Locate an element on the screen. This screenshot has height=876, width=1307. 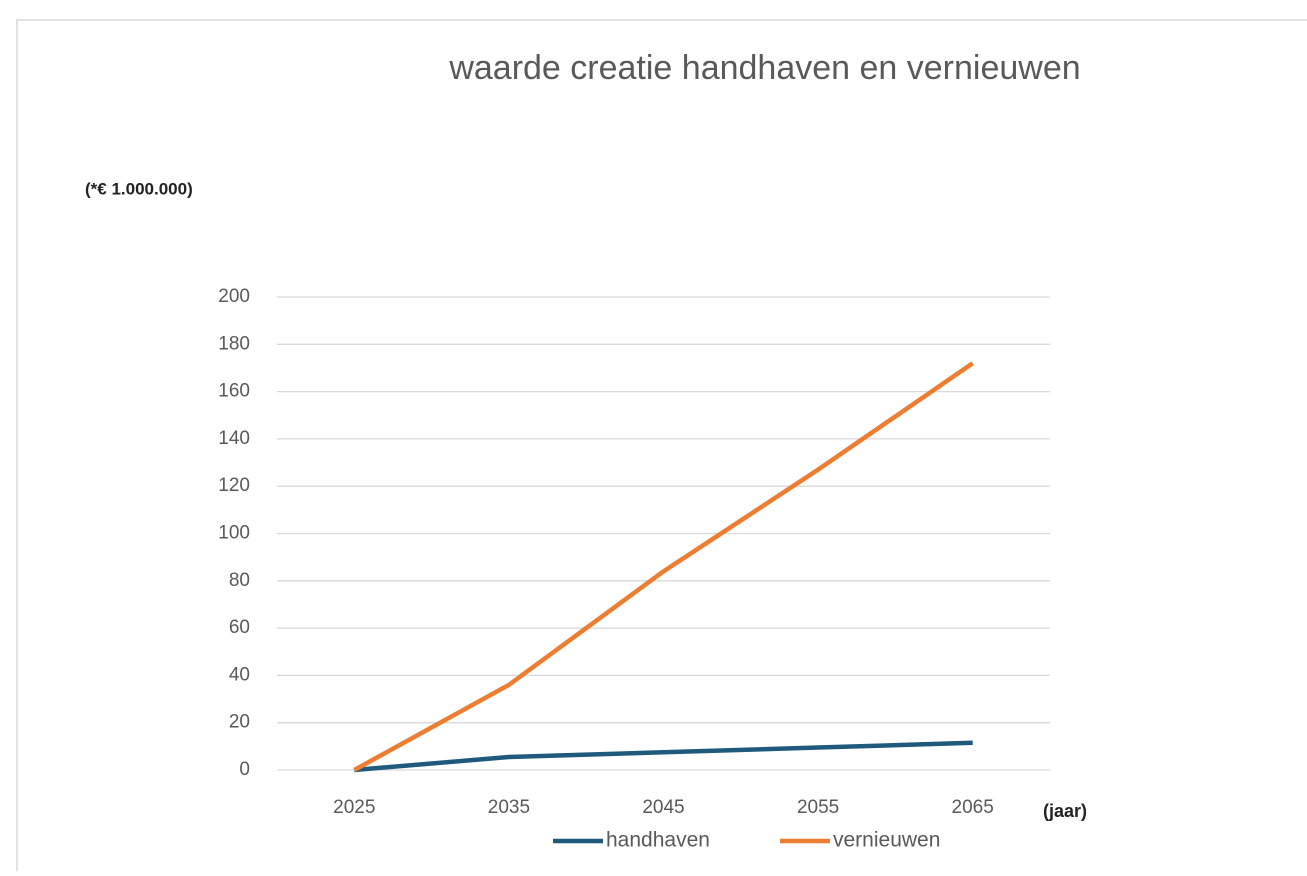
y-axis-label: (*€ 1.000.000) is located at coordinates (139, 188).